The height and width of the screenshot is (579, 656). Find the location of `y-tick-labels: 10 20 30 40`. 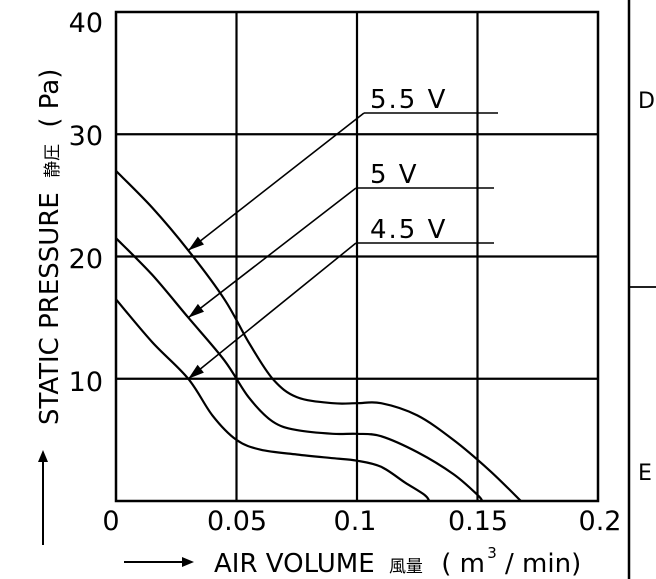

y-tick-labels: 10 20 30 40 is located at coordinates (86, 203).